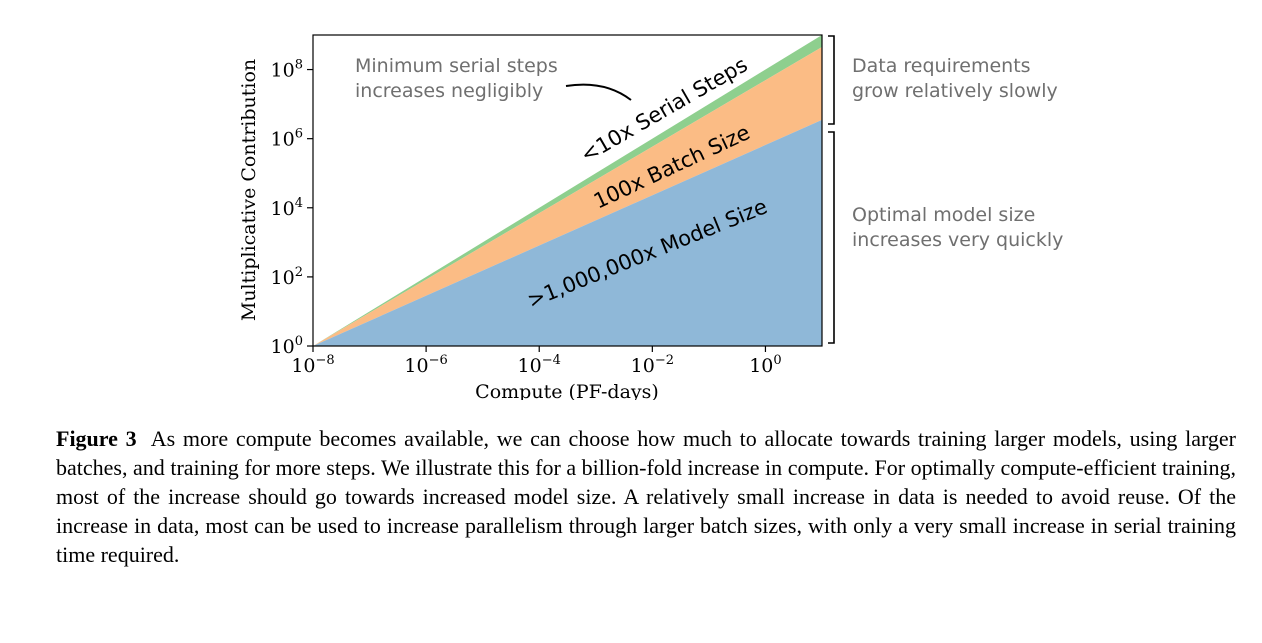  Describe the element at coordinates (425, 365) in the screenshot. I see `x-tick-label: 10⁻⁶` at that location.